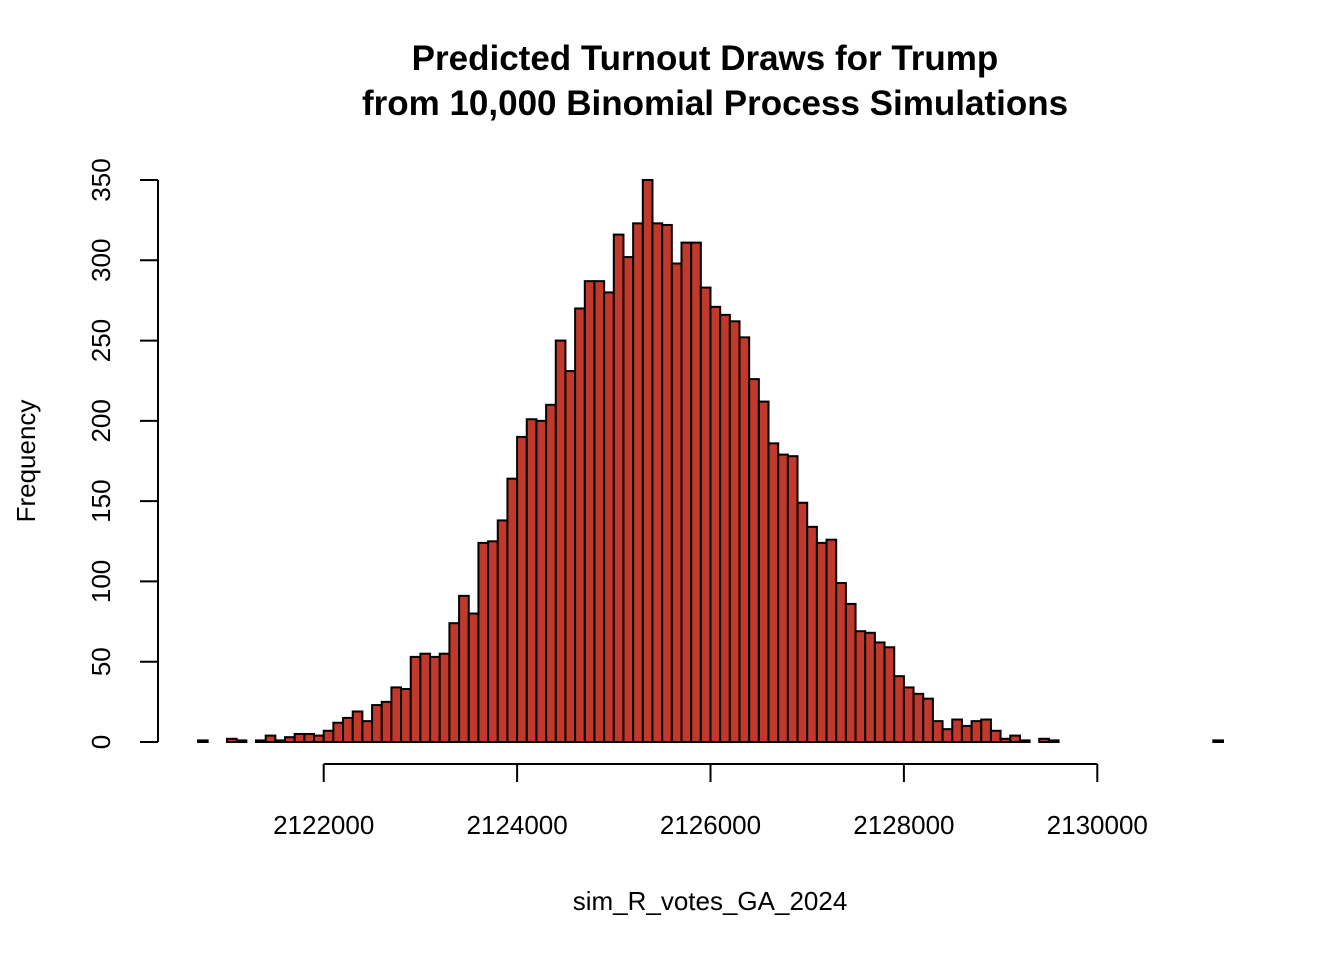 The height and width of the screenshot is (960, 1344). What do you see at coordinates (101, 260) in the screenshot?
I see `y-tick-label: 300` at bounding box center [101, 260].